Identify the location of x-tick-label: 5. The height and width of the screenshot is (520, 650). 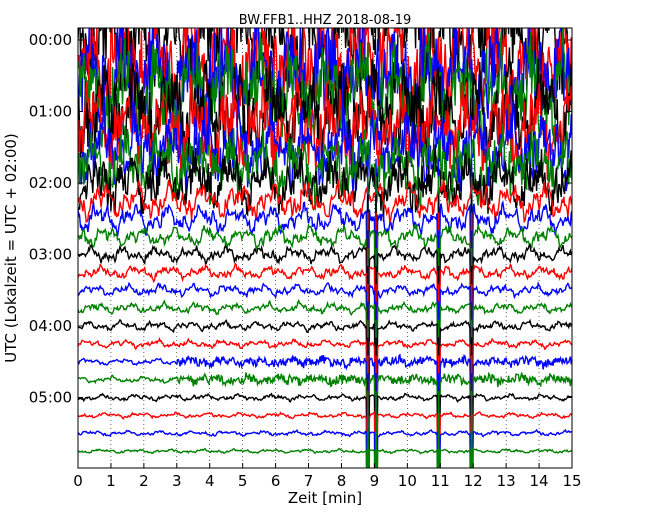
(243, 481).